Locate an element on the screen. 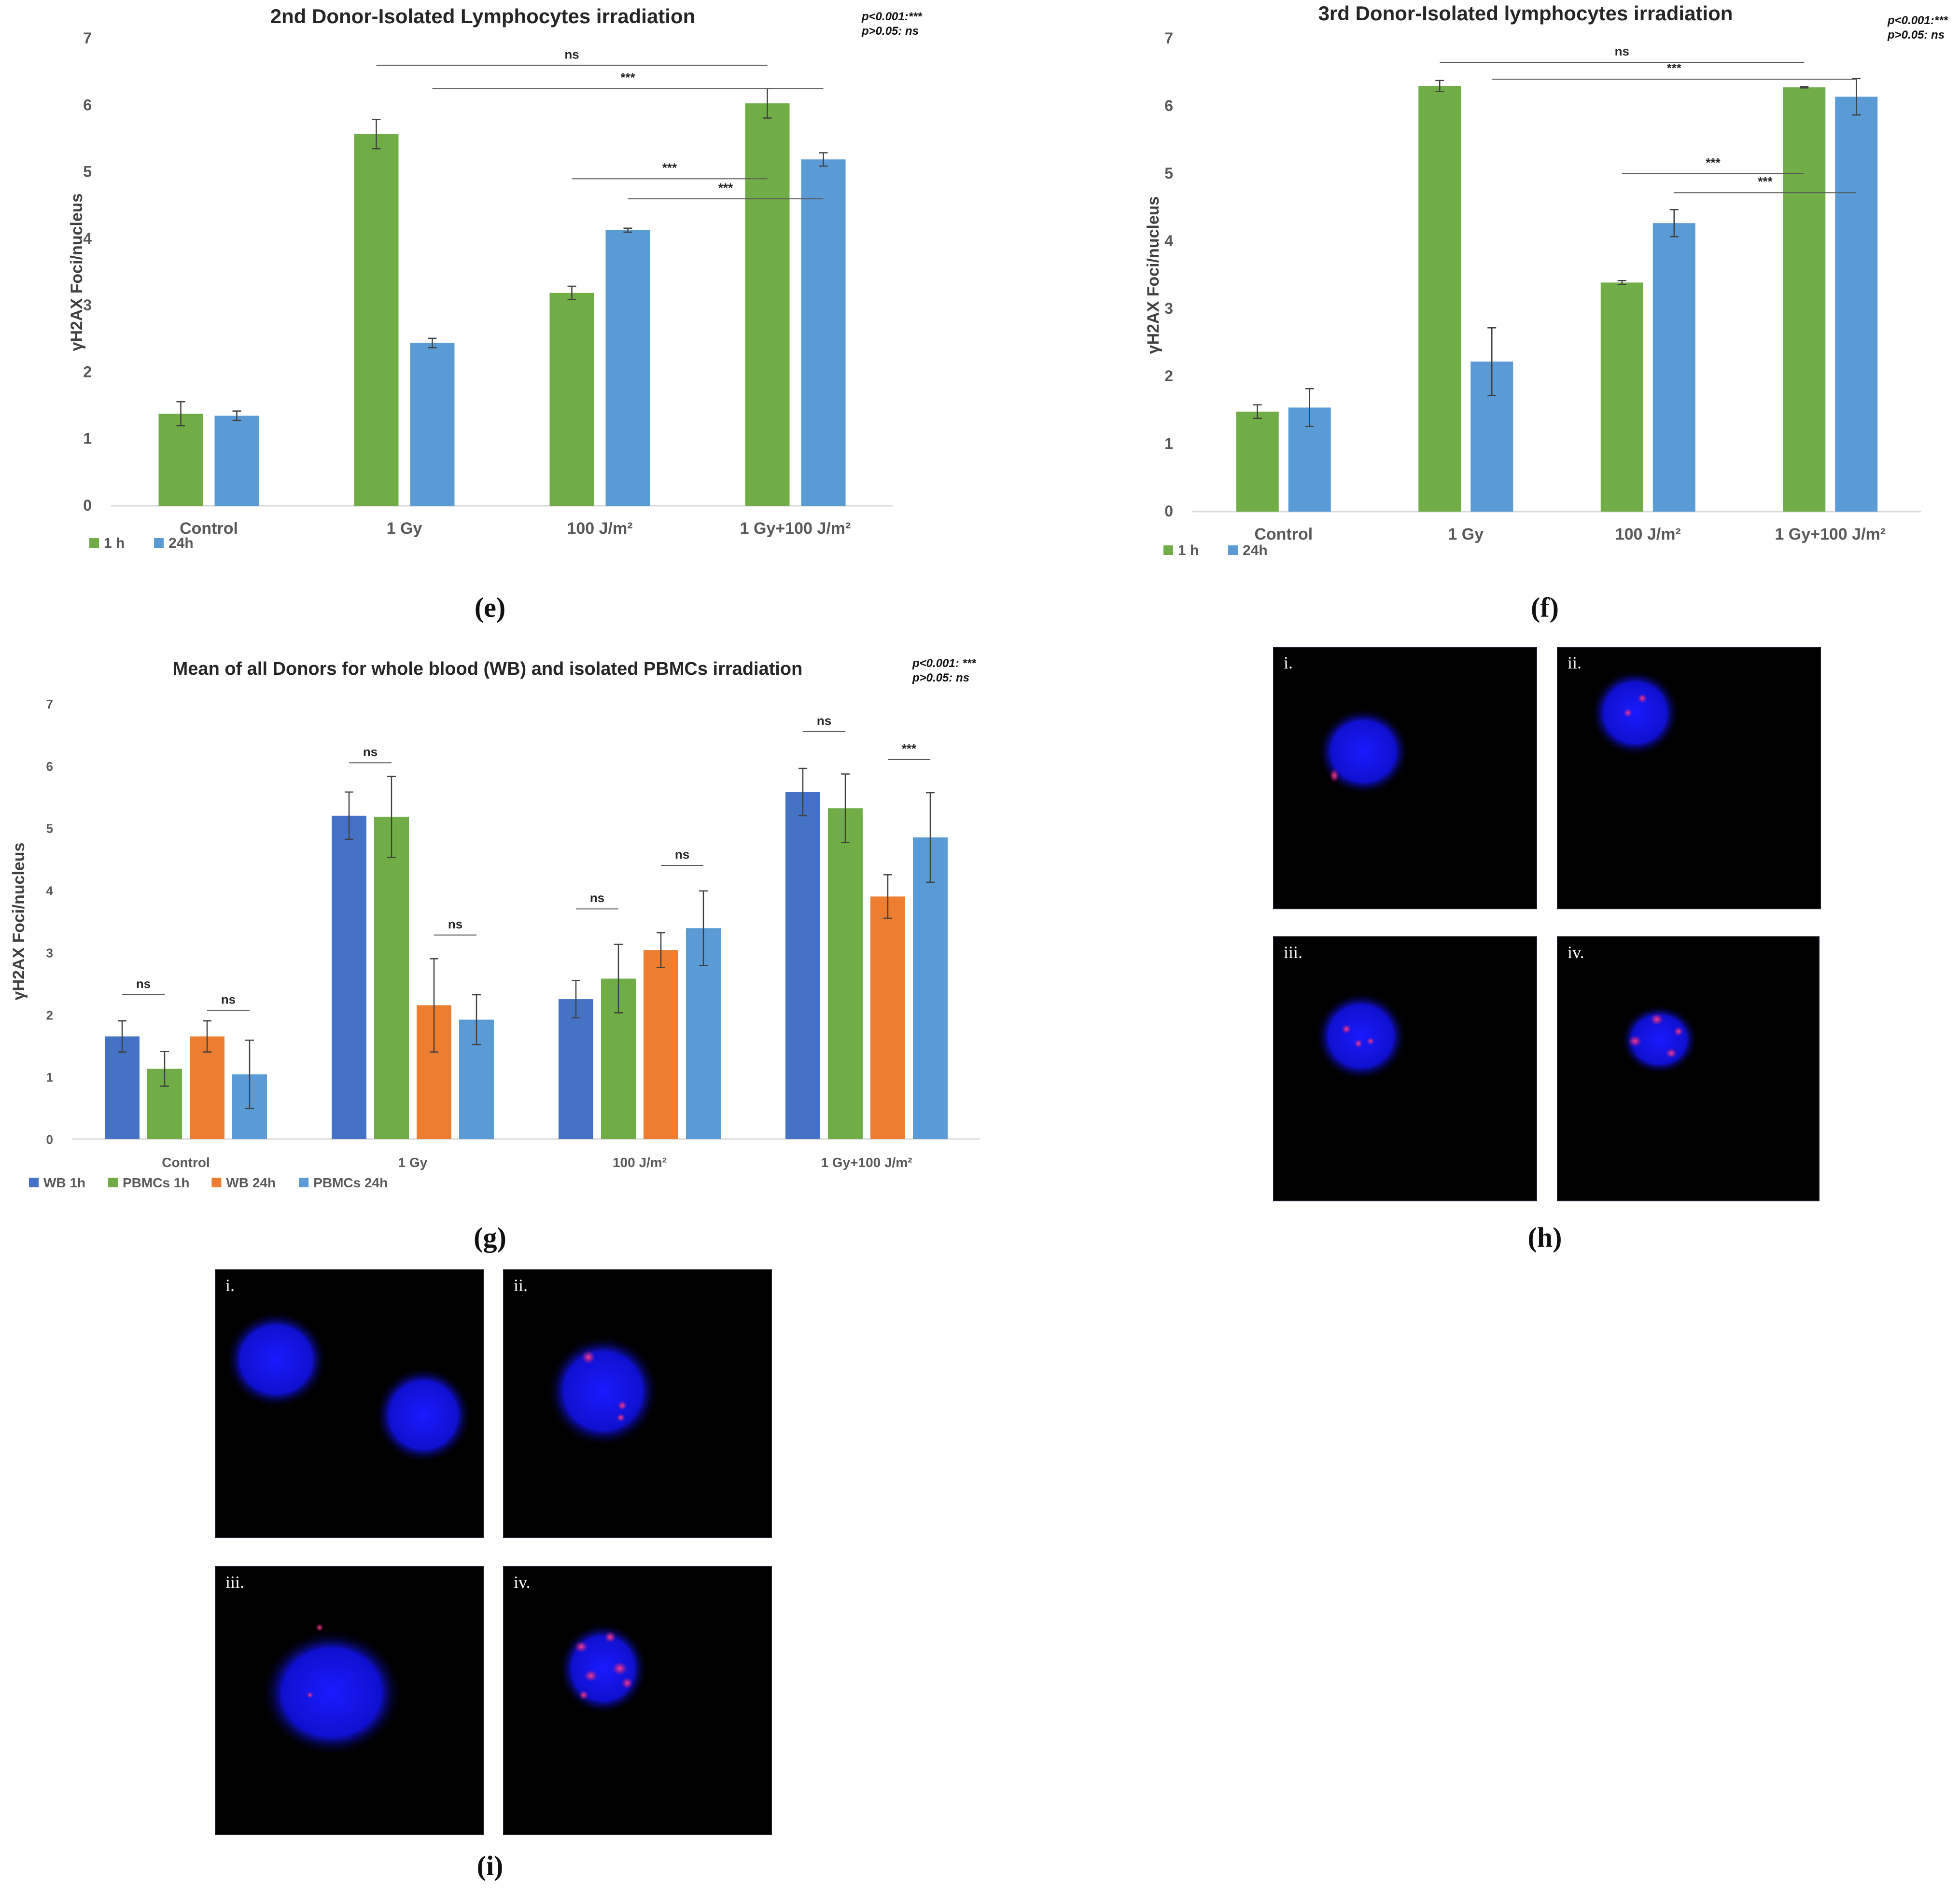  panel-label-i: (i) is located at coordinates (490, 1865).